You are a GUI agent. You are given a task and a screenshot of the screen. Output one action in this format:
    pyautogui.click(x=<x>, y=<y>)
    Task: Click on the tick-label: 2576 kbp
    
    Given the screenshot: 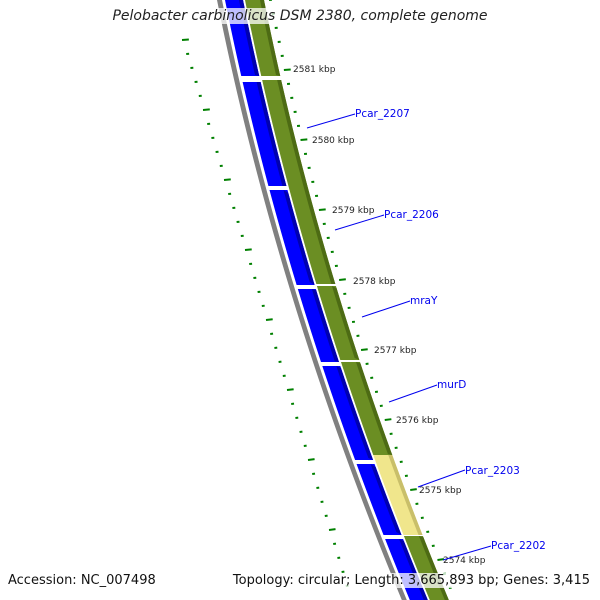 What is the action you would take?
    pyautogui.click(x=417, y=421)
    